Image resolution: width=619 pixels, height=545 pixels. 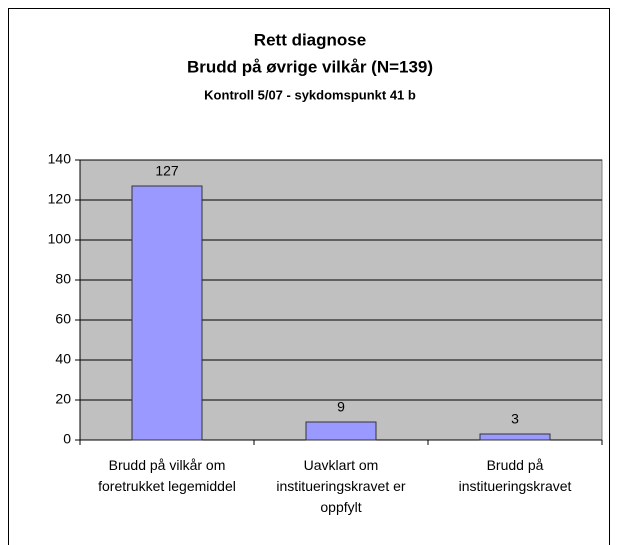 I want to click on y-tick-label: 60, so click(x=63, y=319).